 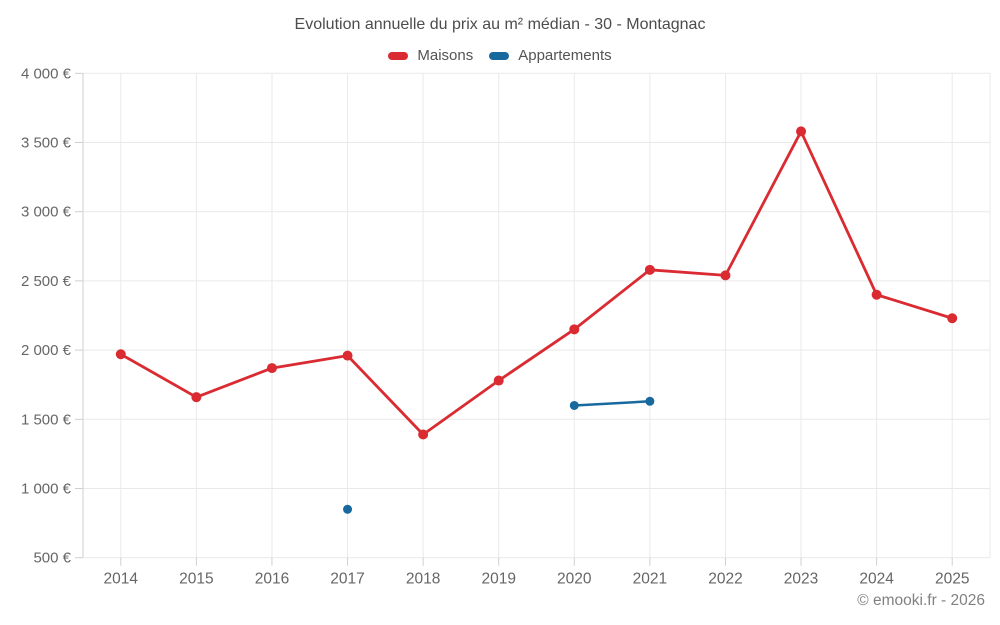 I want to click on copyright: © emooki.fr - 2026, so click(x=921, y=600).